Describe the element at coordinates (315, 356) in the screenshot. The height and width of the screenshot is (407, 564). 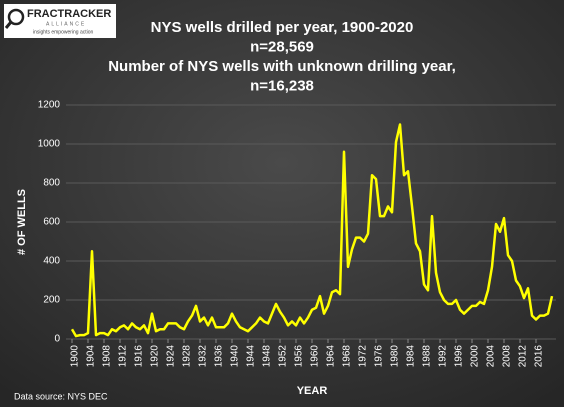
I see `x-tick-label: 1960` at that location.